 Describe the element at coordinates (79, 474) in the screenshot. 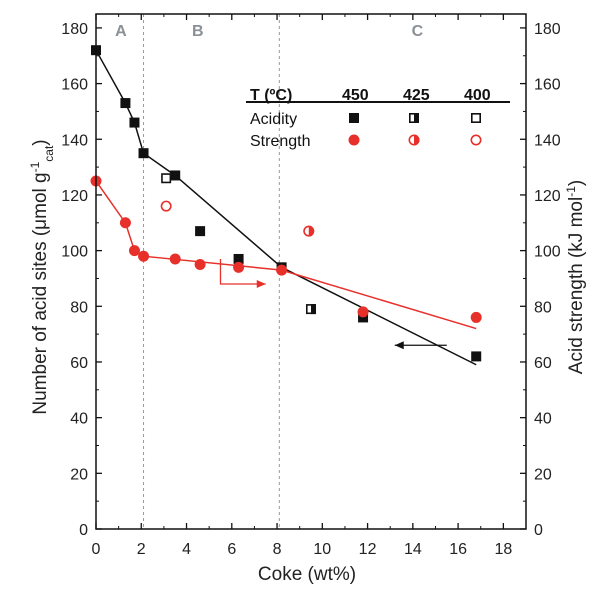

I see `y-tick-label-left: 20` at that location.